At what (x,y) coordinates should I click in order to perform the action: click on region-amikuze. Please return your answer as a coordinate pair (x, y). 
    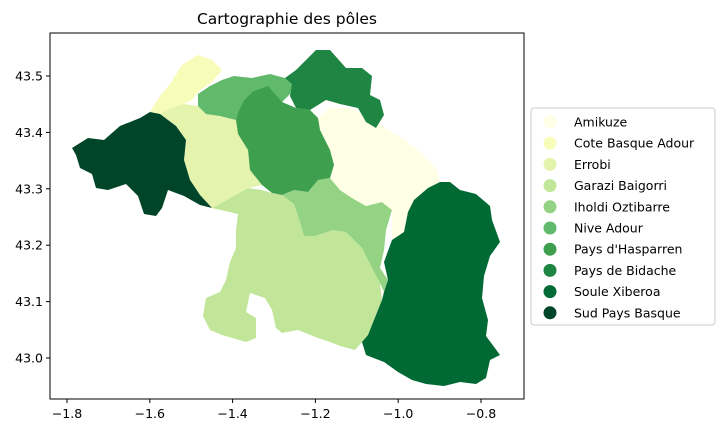
    Looking at the image, I should click on (379, 174).